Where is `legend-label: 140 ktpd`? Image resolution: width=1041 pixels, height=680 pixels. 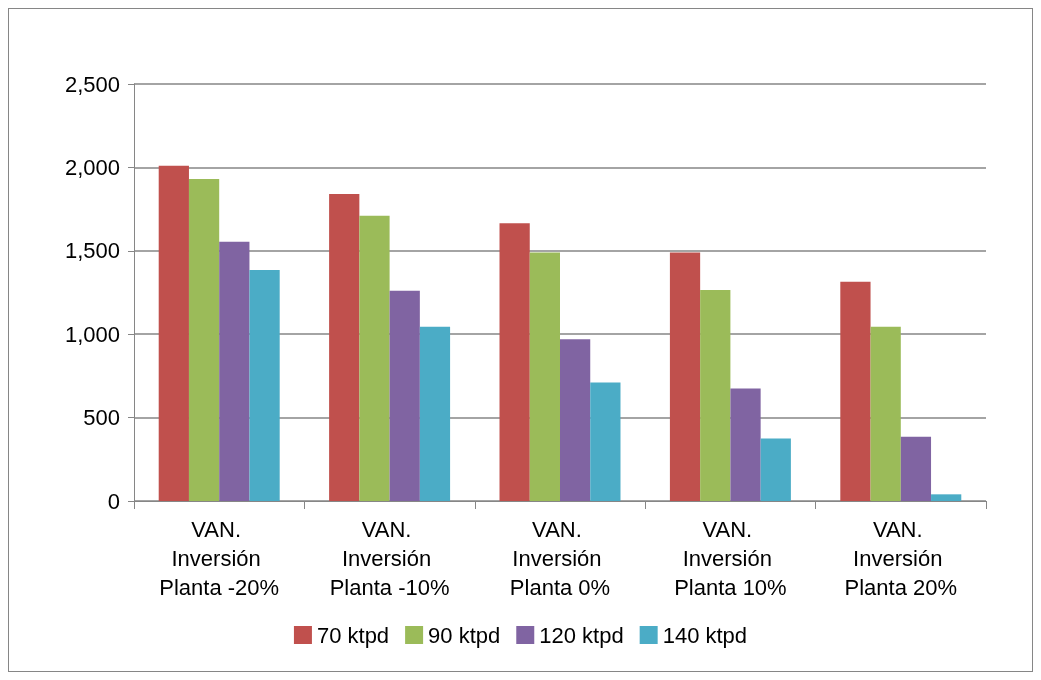 legend-label: 140 ktpd is located at coordinates (705, 635).